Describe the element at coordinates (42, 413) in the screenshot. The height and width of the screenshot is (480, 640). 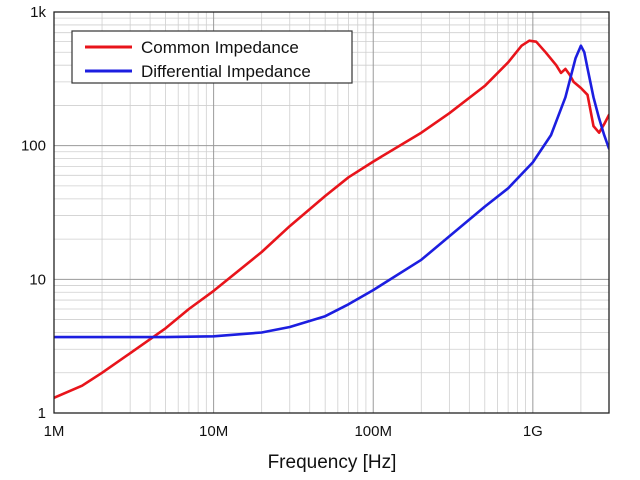
I see `y-tick-label: 1` at that location.